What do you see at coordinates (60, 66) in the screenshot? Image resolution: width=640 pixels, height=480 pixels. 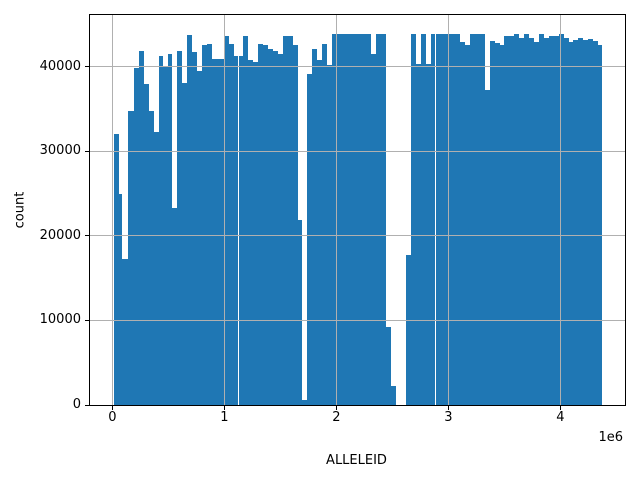 I see `y-tick-label: 40000` at bounding box center [60, 66].